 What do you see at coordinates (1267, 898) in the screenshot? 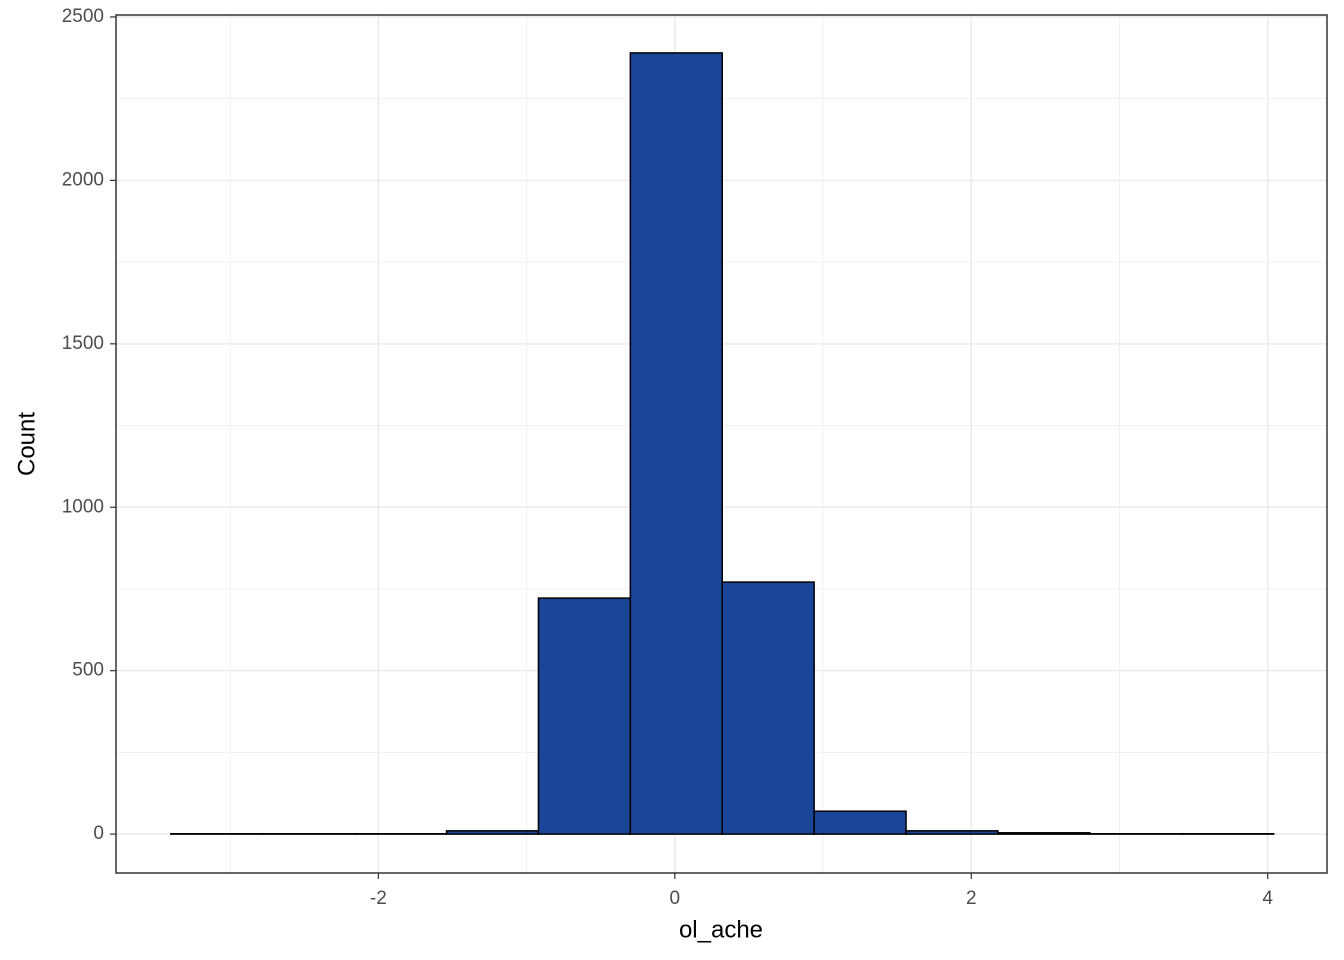
I see `x-tick-label: 4` at bounding box center [1267, 898].